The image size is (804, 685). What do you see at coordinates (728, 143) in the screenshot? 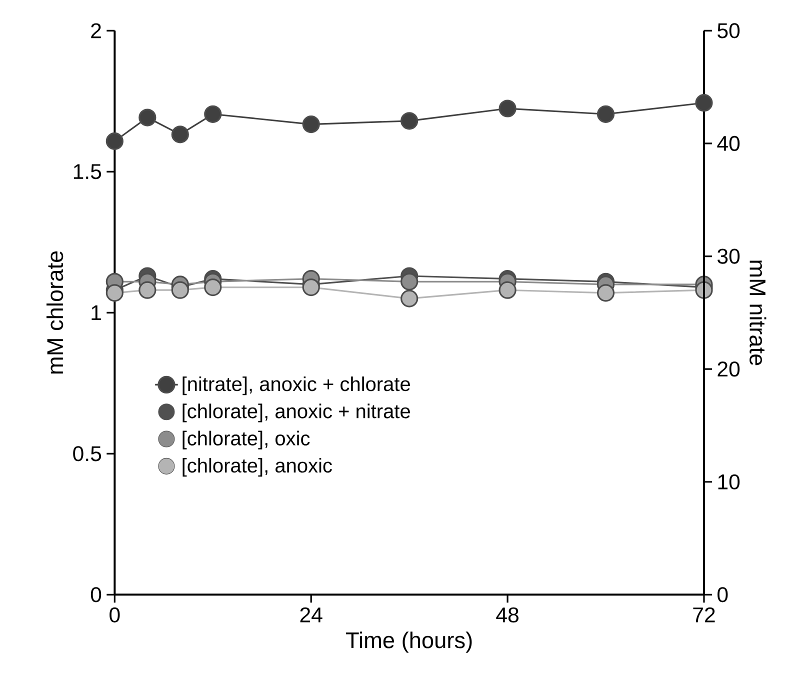
I see `y2-tick-label: 40` at bounding box center [728, 143].